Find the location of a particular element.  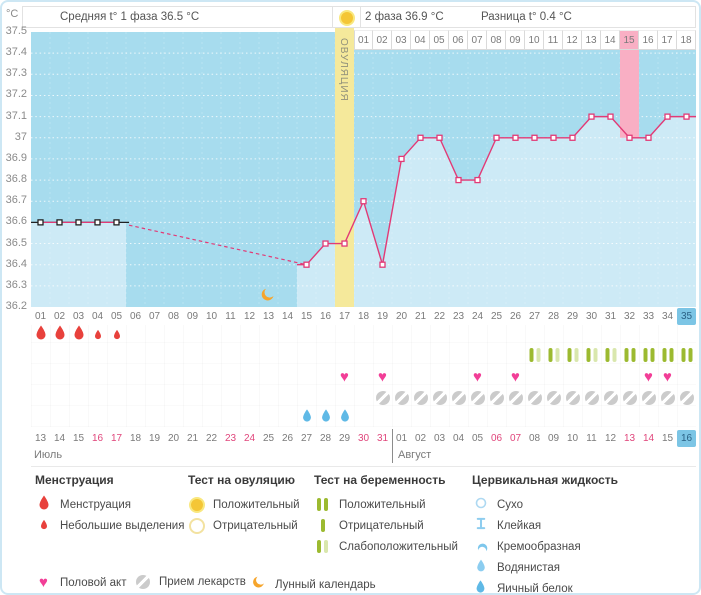

calendar-date-cell: 05 is located at coordinates (477, 438).